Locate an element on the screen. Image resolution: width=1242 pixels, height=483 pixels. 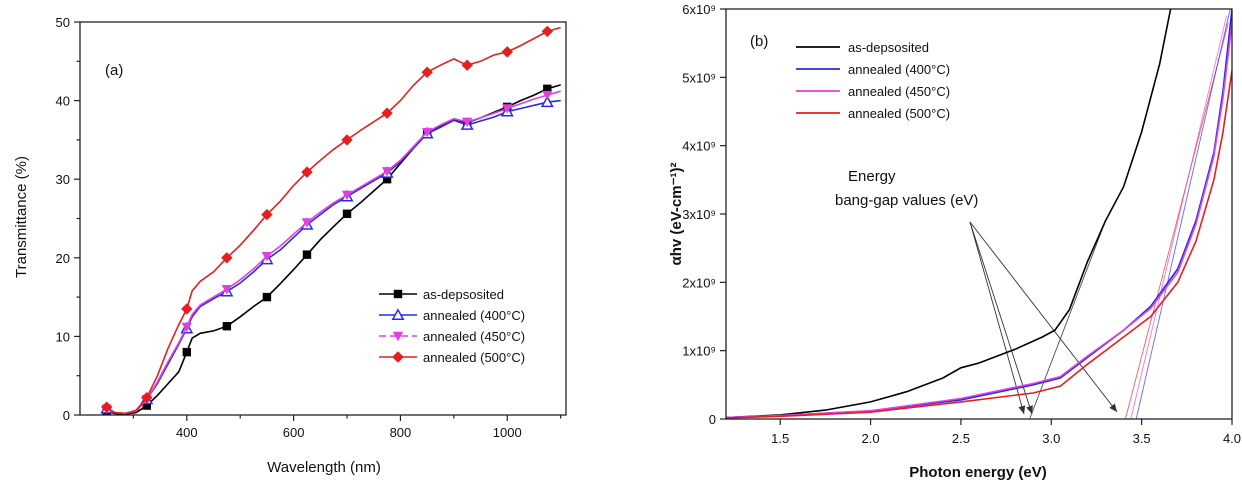
panel-a-x-tick-label: 400 is located at coordinates (187, 432).